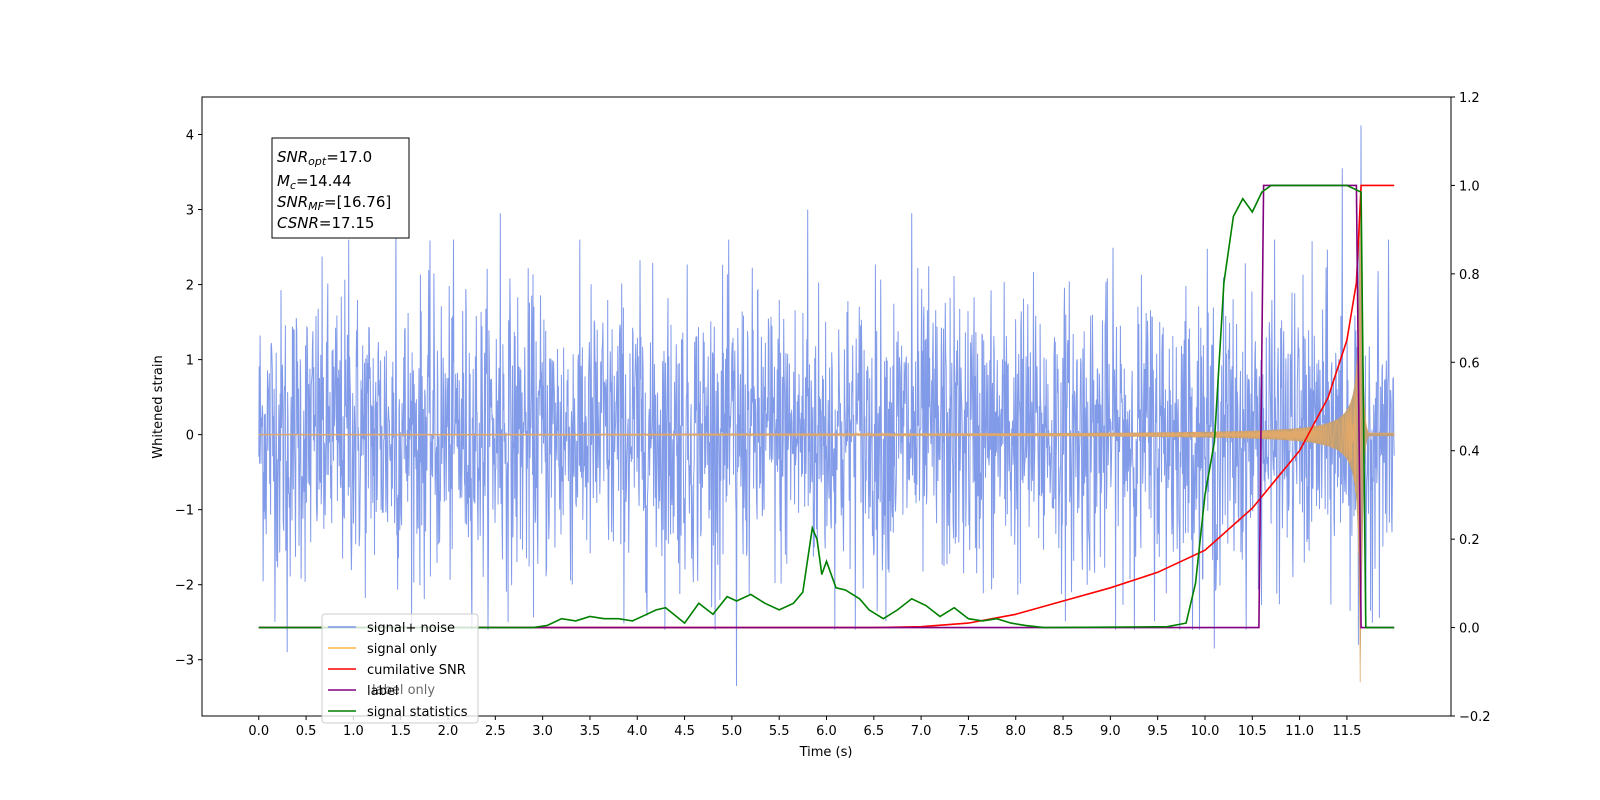 The image size is (1600, 800). Describe the element at coordinates (184, 661) in the screenshot. I see `left-y-tick-label: −3` at that location.